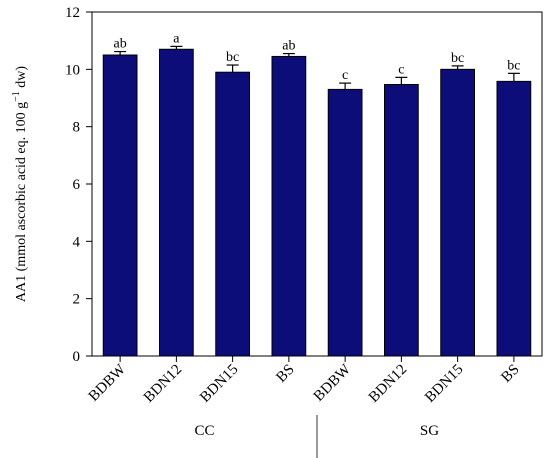 This screenshot has height=458, width=550. What do you see at coordinates (77, 300) in the screenshot?
I see `y-tick-label: 2` at bounding box center [77, 300].